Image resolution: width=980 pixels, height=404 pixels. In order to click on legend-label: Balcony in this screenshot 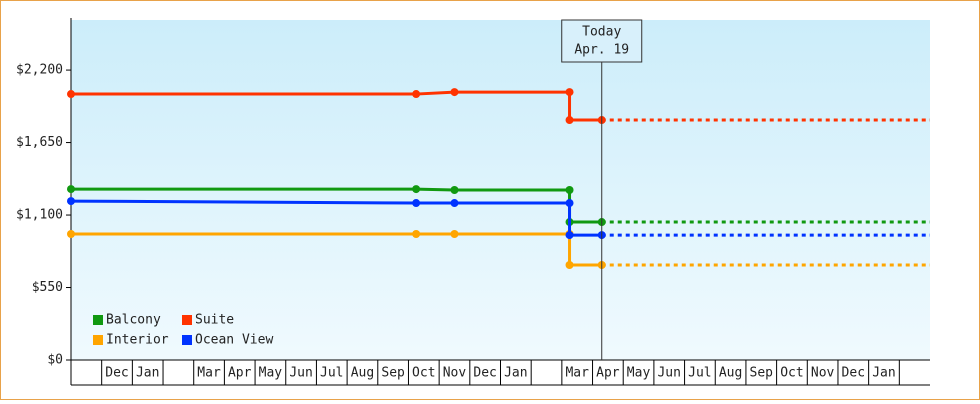, I will do `click(133, 320)`.